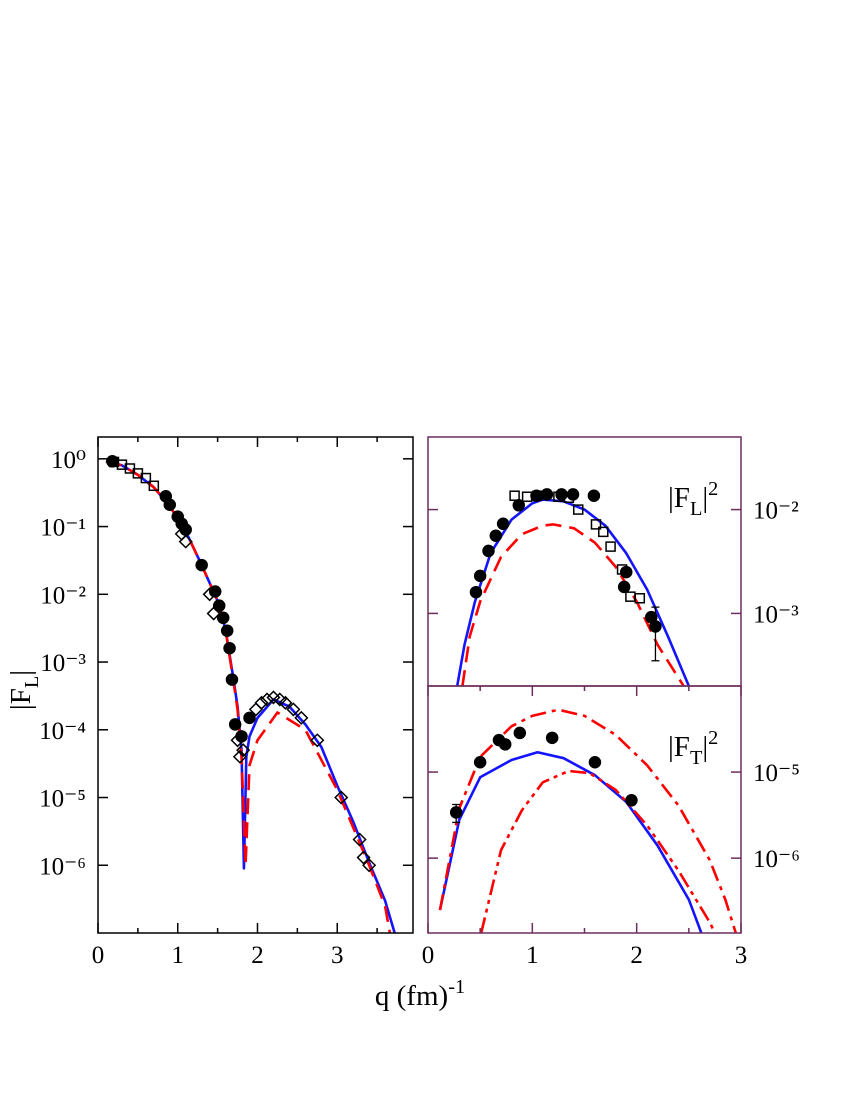  I want to click on annotation-sub: L, so click(696, 509).